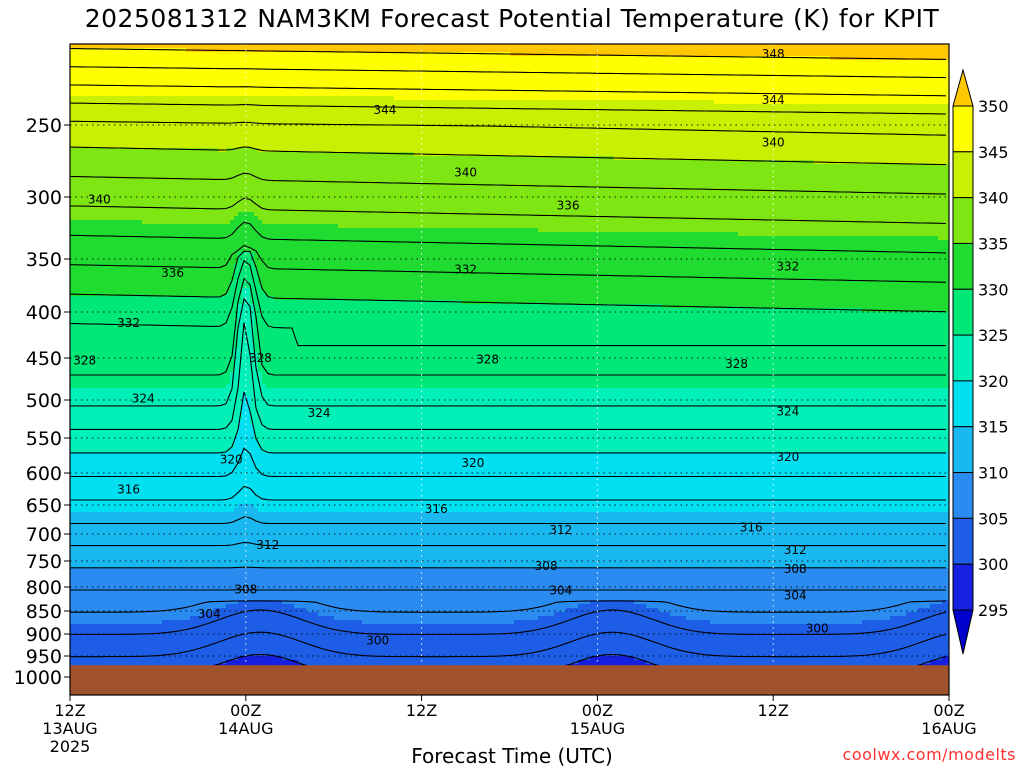 This screenshot has width=1024, height=768. Describe the element at coordinates (993, 381) in the screenshot. I see `colorbar-label: 320` at that location.